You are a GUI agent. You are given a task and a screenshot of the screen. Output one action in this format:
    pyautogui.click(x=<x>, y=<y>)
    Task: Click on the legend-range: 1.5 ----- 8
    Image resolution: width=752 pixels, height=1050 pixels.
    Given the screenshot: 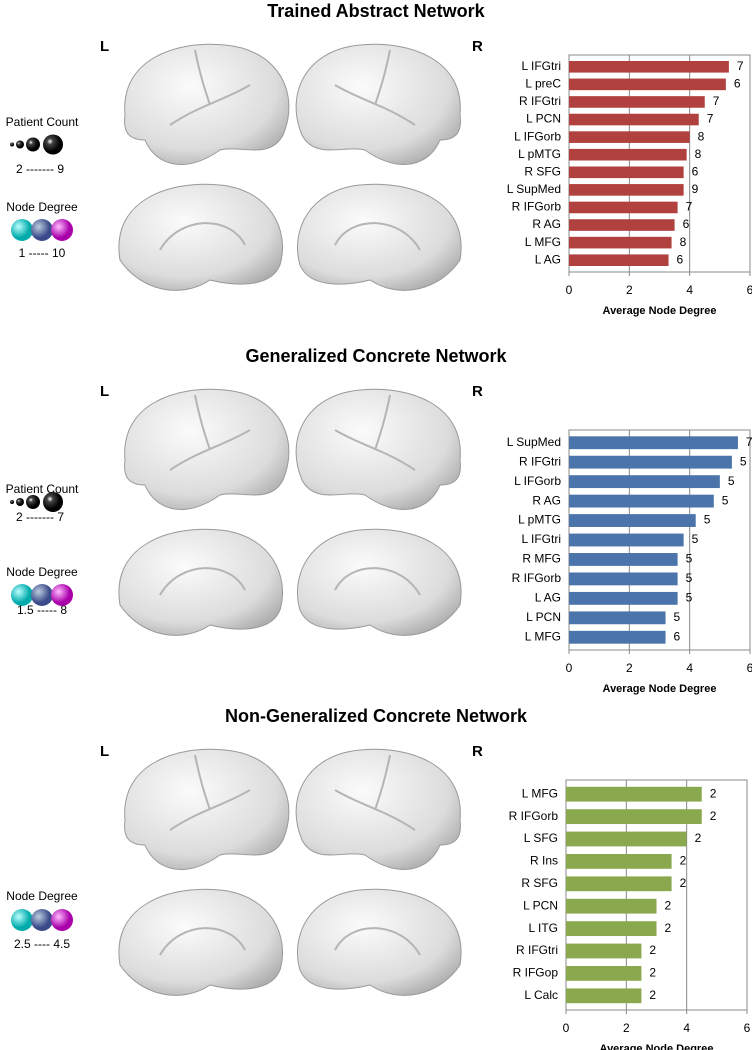 What is the action you would take?
    pyautogui.click(x=42, y=610)
    